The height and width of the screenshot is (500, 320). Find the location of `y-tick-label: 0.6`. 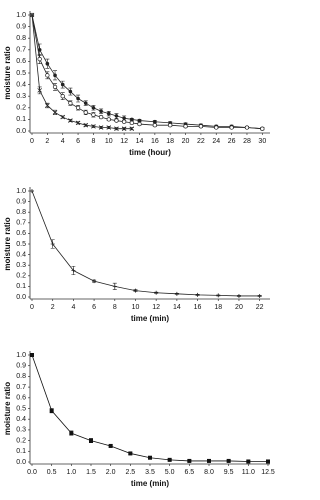

y-tick-label: 0.6 is located at coordinates (21, 398).